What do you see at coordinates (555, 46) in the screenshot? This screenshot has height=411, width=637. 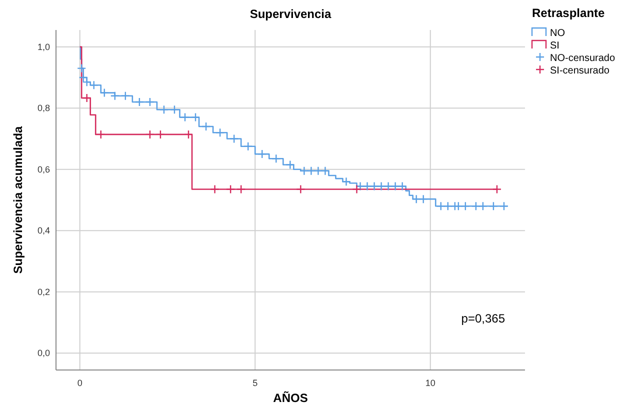 I see `legend-label: SI` at bounding box center [555, 46].